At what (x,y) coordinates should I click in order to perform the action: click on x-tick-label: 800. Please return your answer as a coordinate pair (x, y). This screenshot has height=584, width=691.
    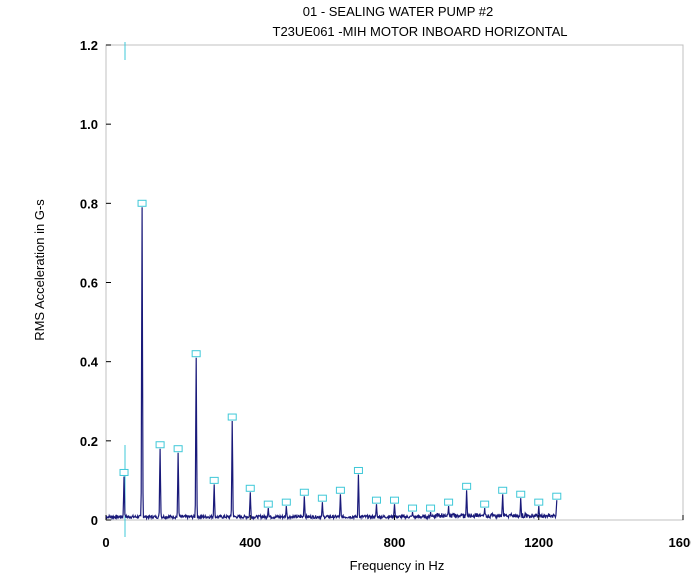
    Looking at the image, I should click on (395, 542).